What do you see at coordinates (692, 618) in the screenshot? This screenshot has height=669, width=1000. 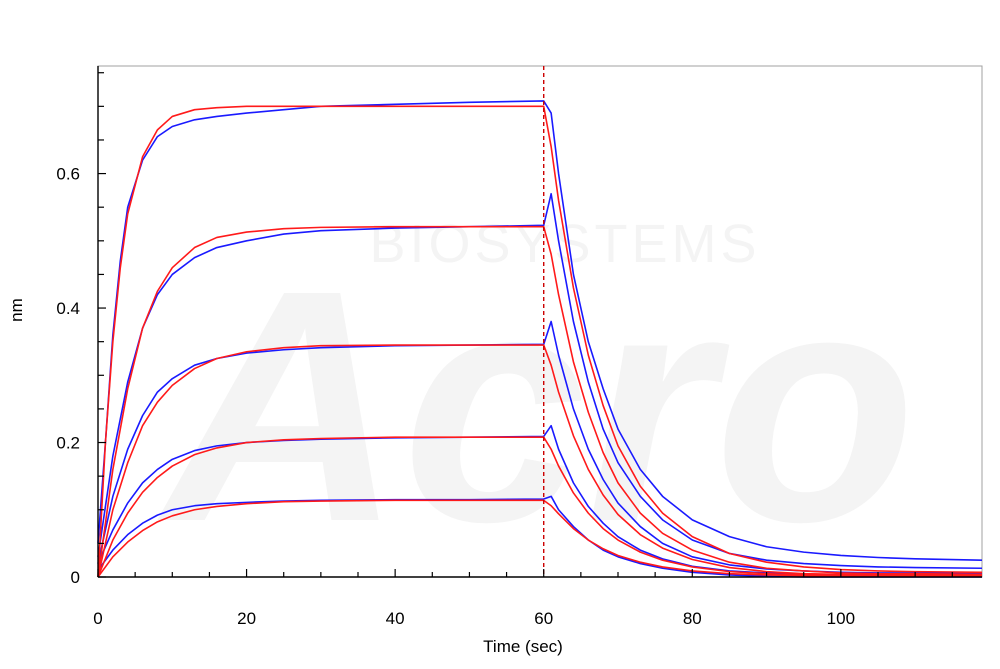 I see `x-tick-label: 80` at bounding box center [692, 618].